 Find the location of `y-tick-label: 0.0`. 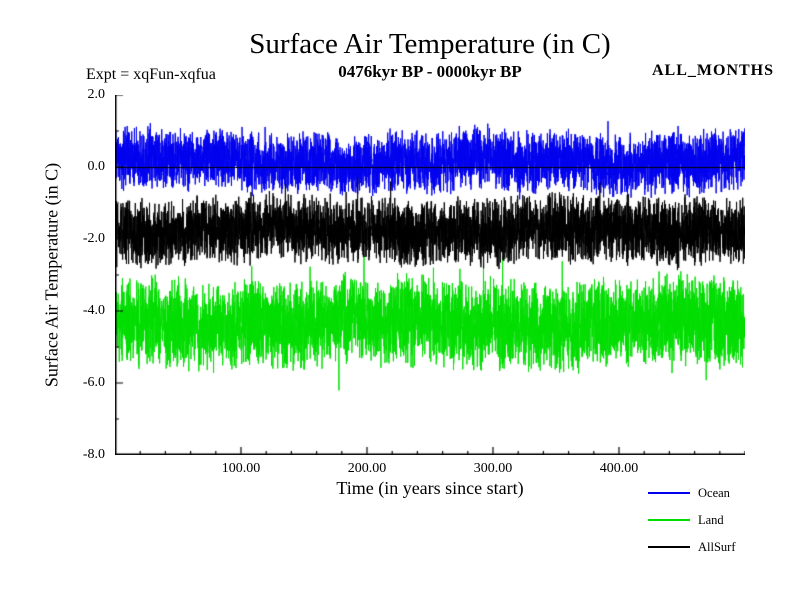

y-tick-label: 0.0 is located at coordinates (96, 166).